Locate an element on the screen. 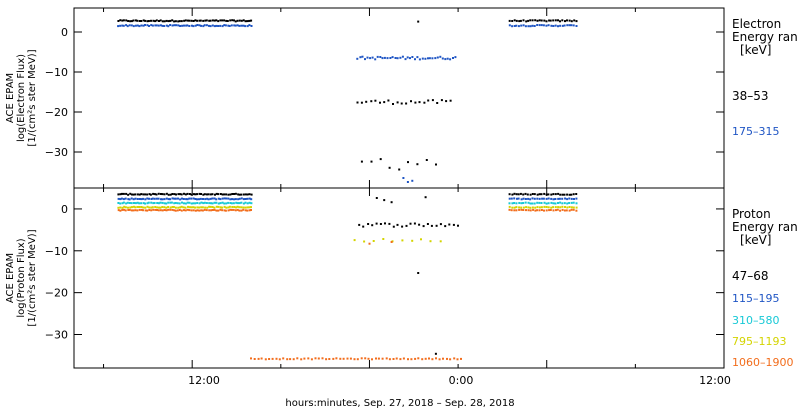 The image size is (800, 410). electron-legend-title-line-3: [keV] is located at coordinates (755, 50).